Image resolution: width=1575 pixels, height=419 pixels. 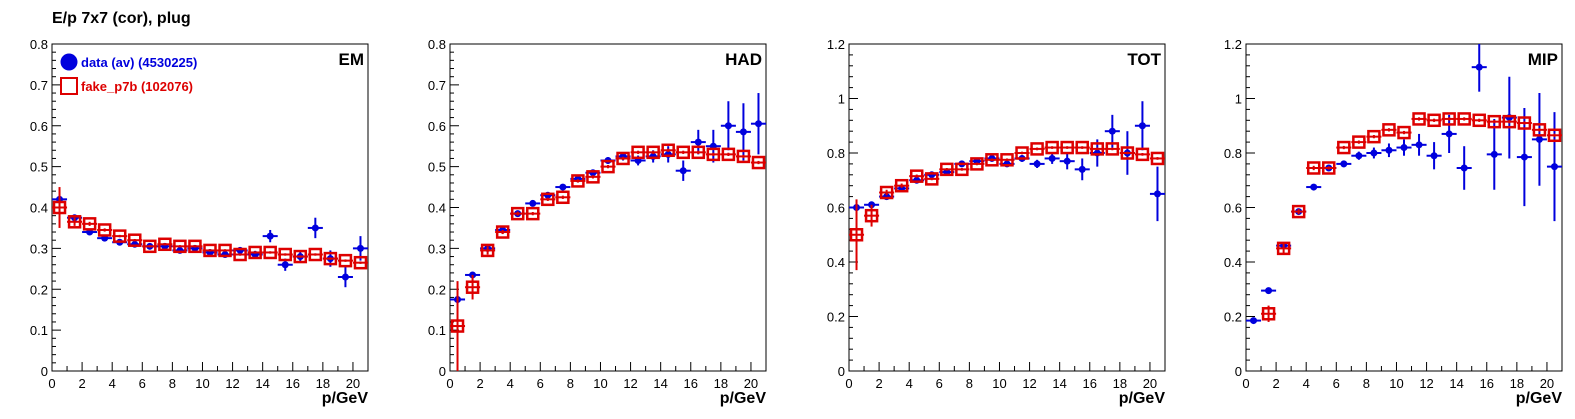 What do you see at coordinates (437, 289) in the screenshot?
I see `y-tick-label: 0.2` at bounding box center [437, 289].